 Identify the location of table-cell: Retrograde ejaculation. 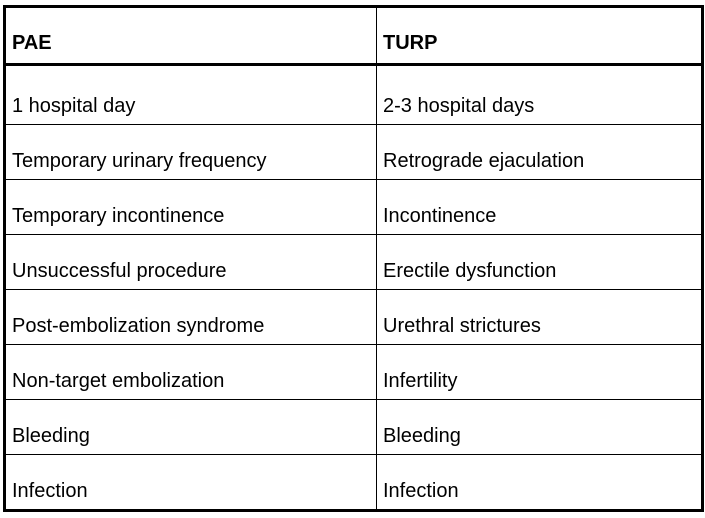
(539, 152).